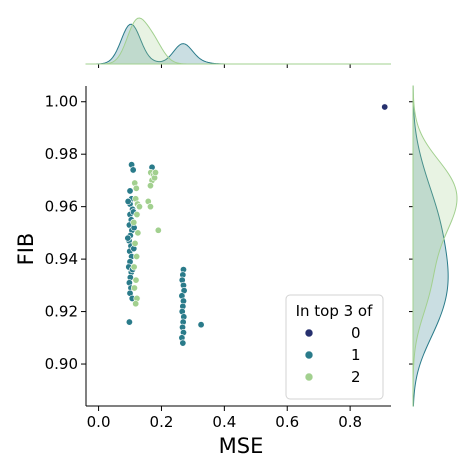 Image resolution: width=474 pixels, height=474 pixels. I want to click on right-marginal-kde, so click(433, 246).